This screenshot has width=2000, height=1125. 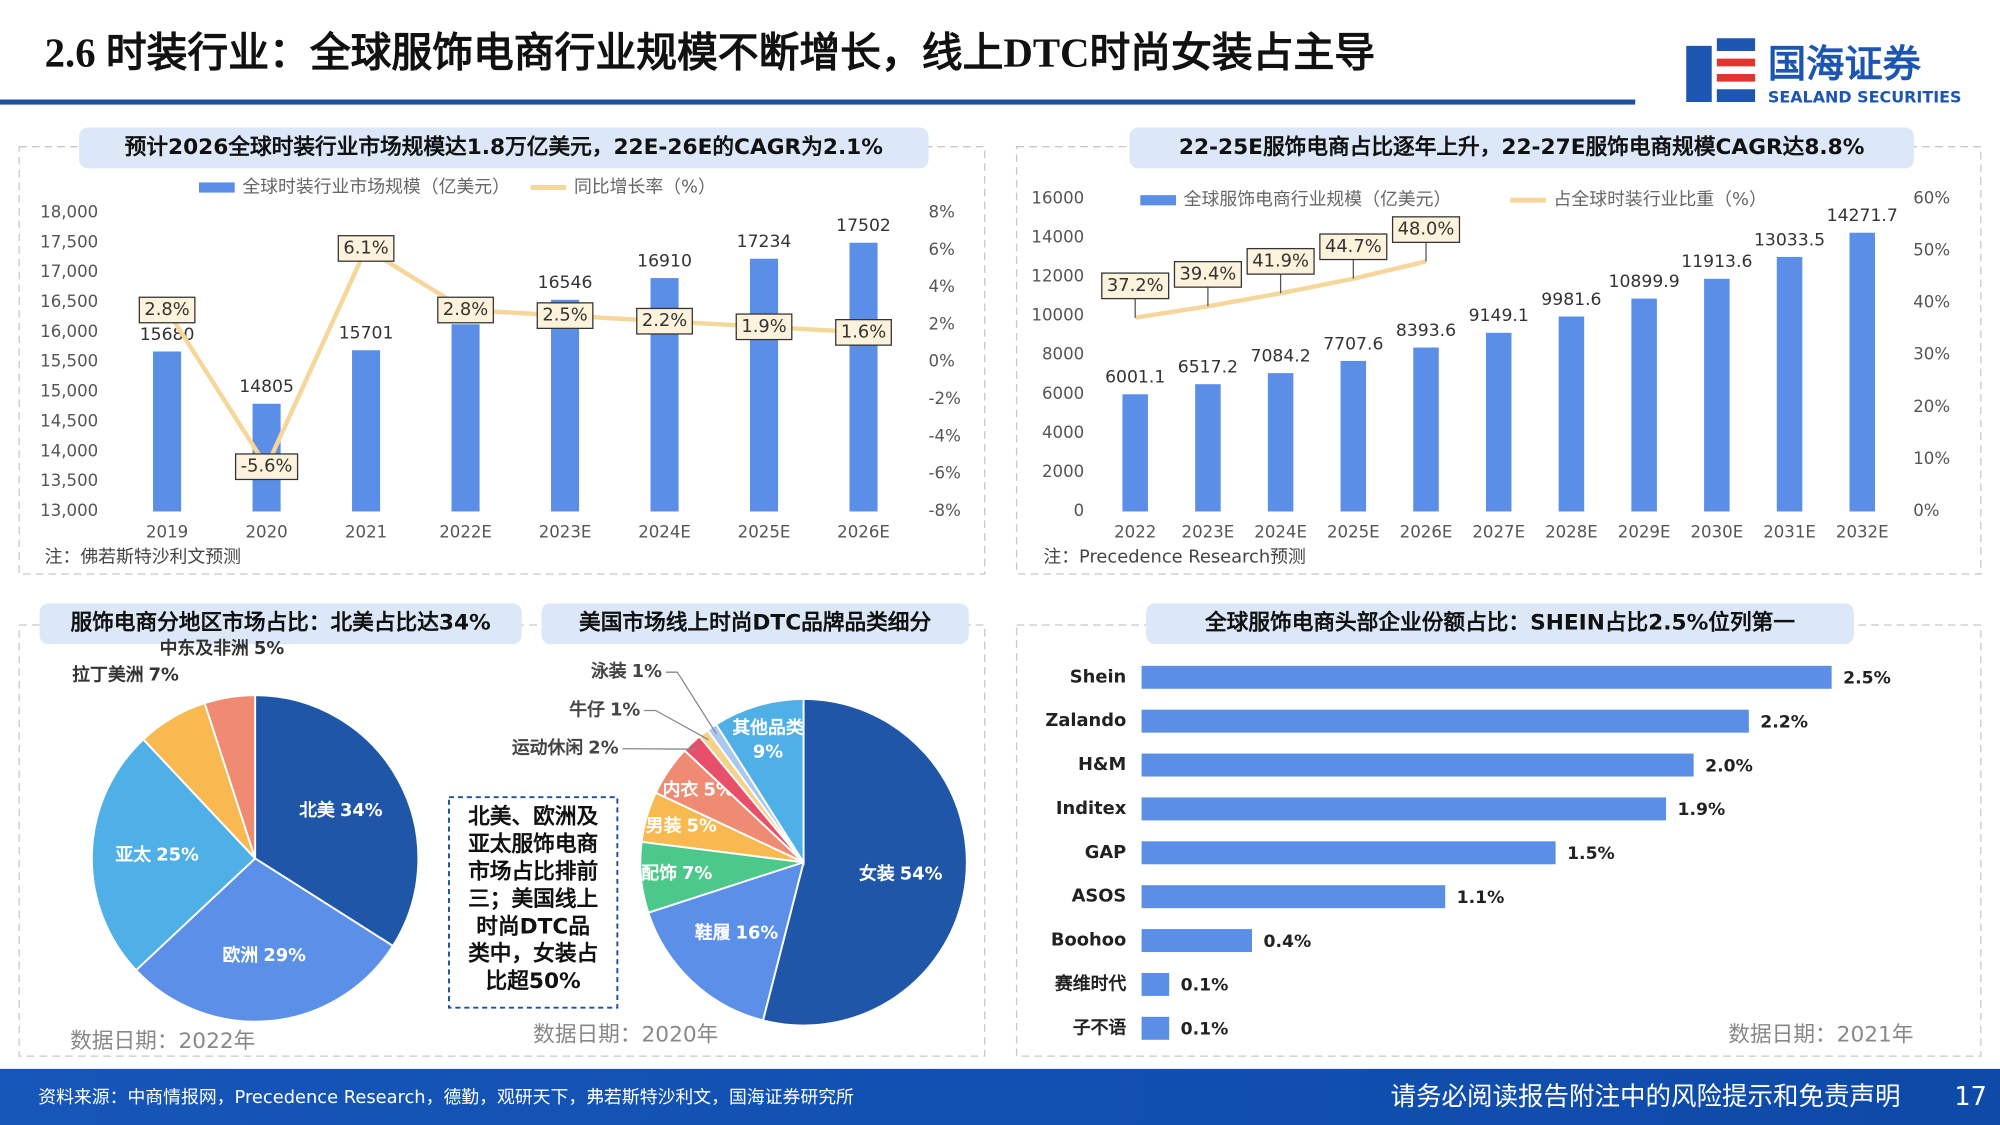 I want to click on slice-label: 中东及非洲 5%, so click(x=222, y=648).